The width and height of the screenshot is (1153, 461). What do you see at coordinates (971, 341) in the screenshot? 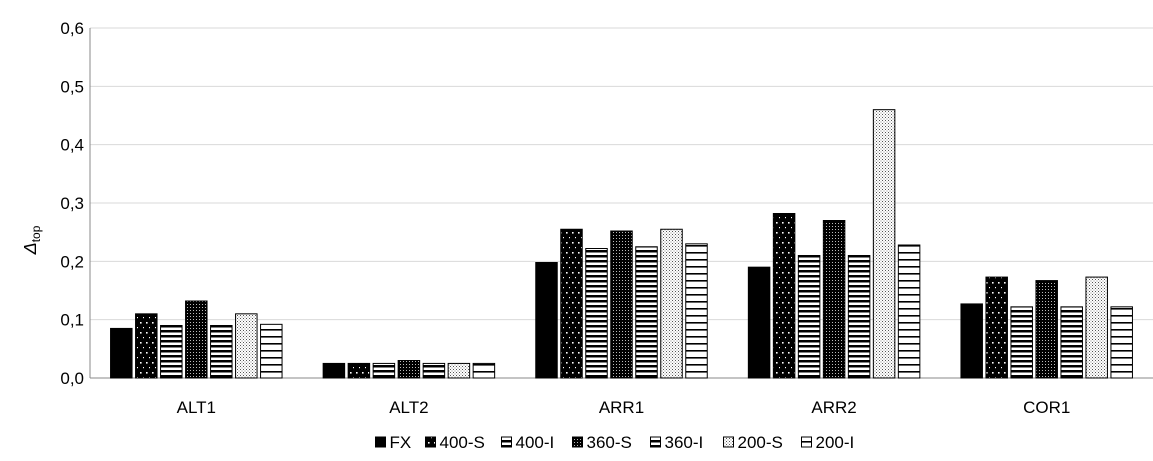
I see `bar-FX-COR1` at bounding box center [971, 341].